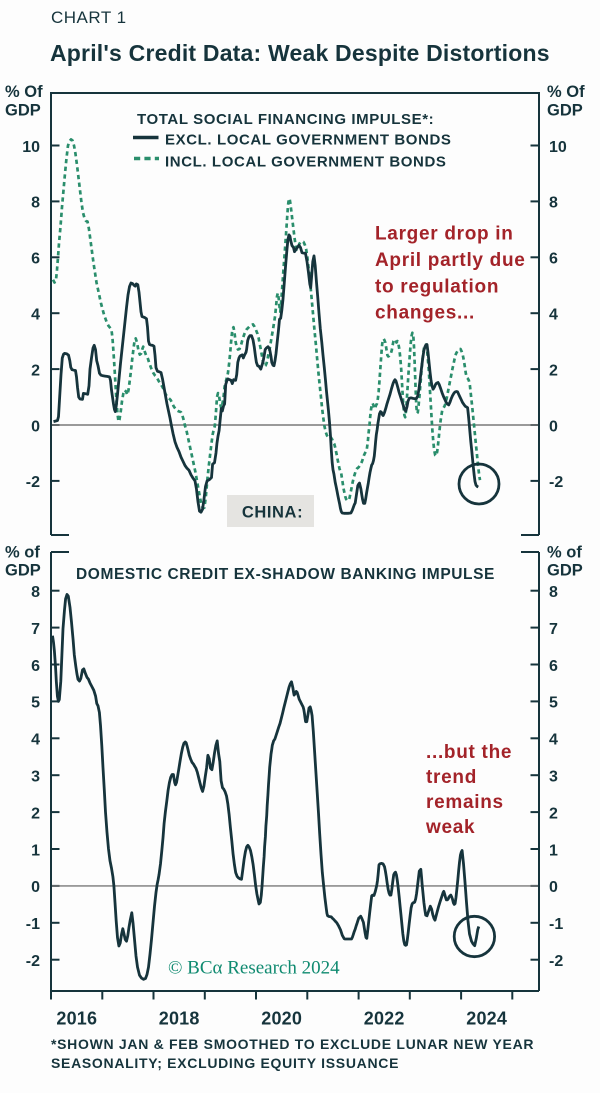  I want to click on svg-text: Larger drop in, so click(444, 234).